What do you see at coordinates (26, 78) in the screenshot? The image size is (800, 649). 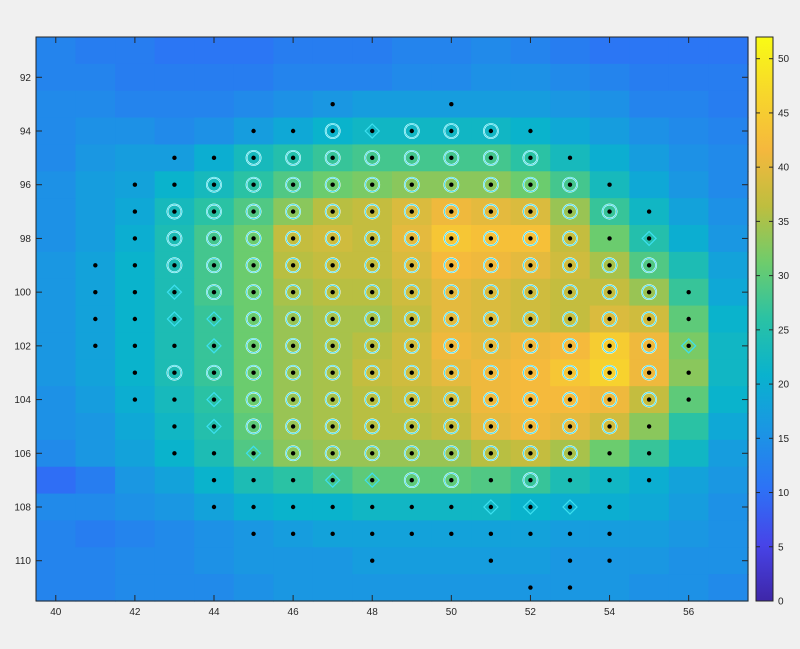 I see `y-tick-label: 92` at bounding box center [26, 78].